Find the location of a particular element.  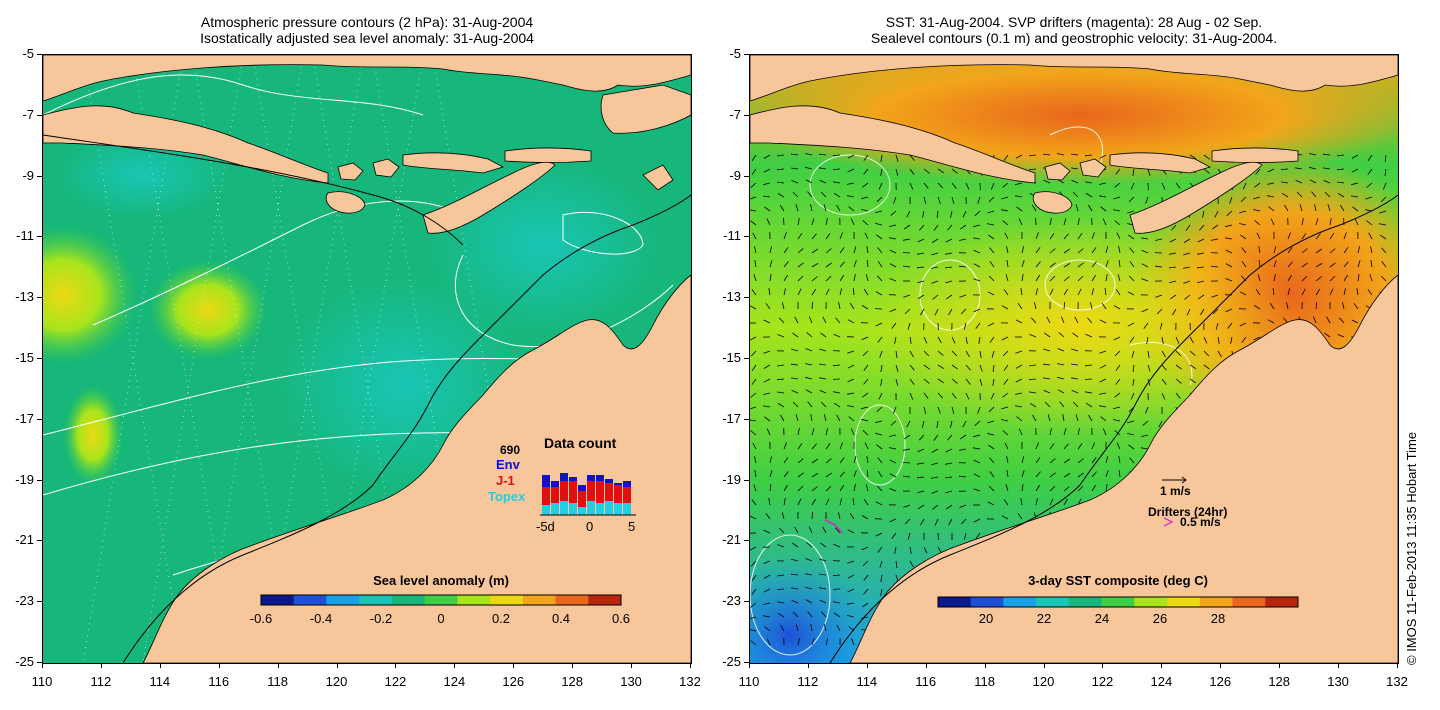

x-tick-mark is located at coordinates (101, 665).